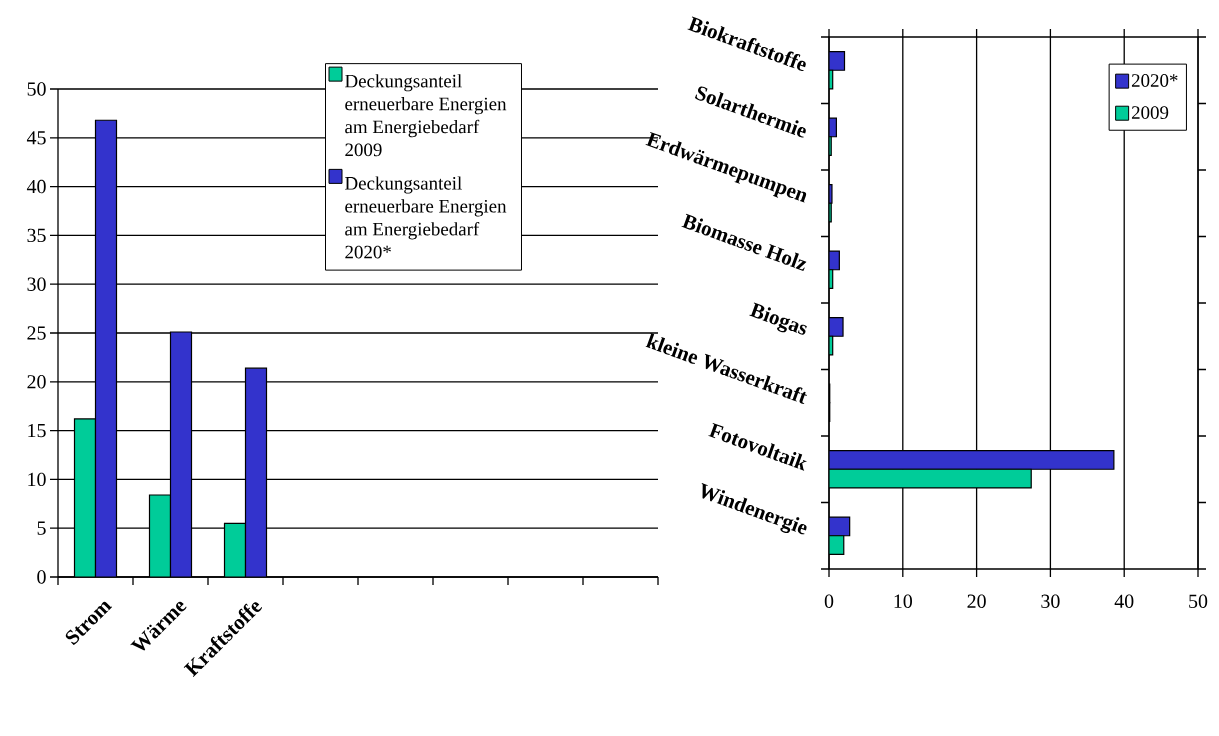 This screenshot has width=1219, height=736. Describe the element at coordinates (778, 318) in the screenshot. I see `y-tick-label: Biogas` at that location.